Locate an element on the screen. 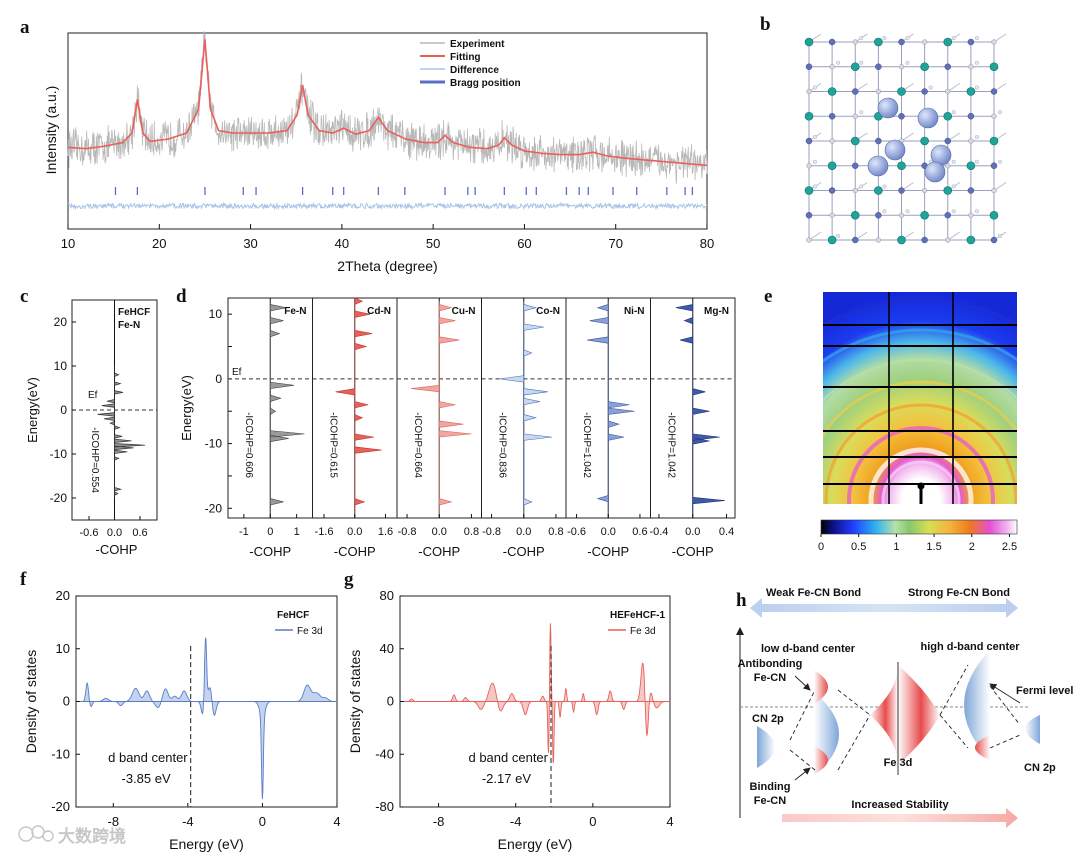  xtick-label-a: 10 is located at coordinates (68, 243).